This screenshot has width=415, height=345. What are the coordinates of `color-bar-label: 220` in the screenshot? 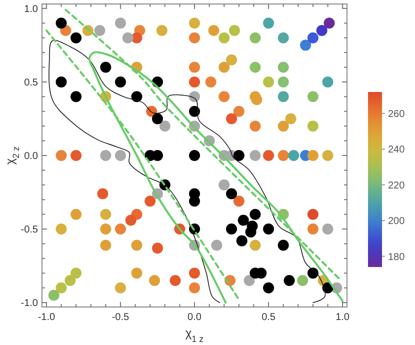 It's located at (397, 186).